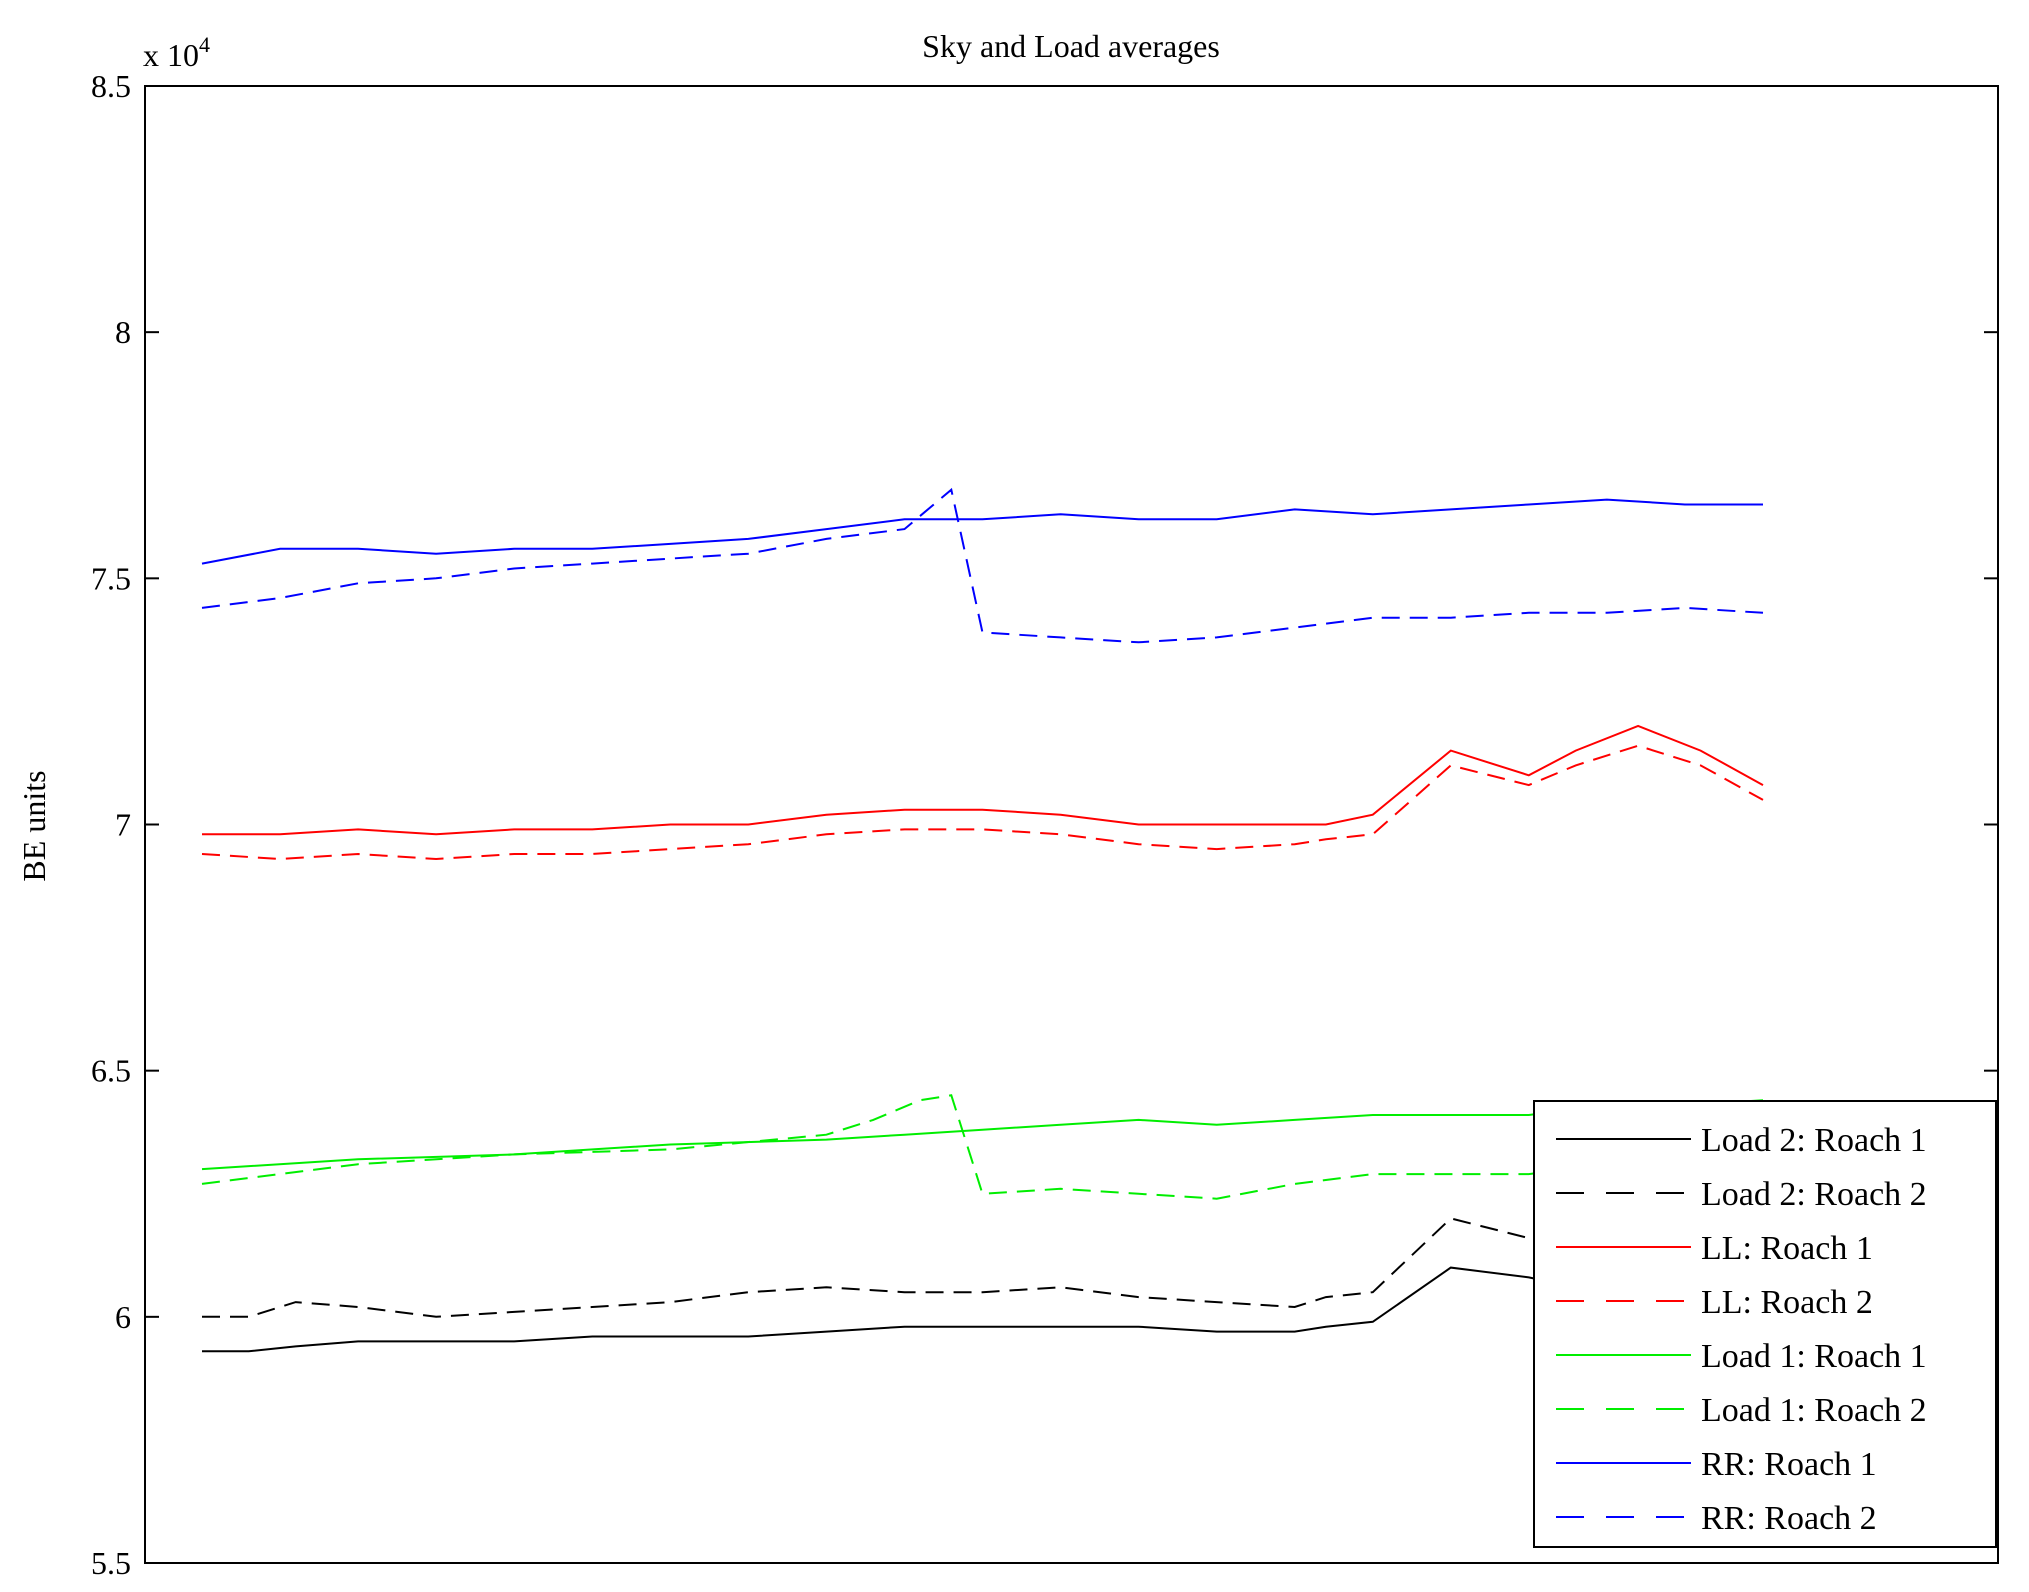 The image size is (2029, 1592). I want to click on y-tick-label: 7.5, so click(111, 578).